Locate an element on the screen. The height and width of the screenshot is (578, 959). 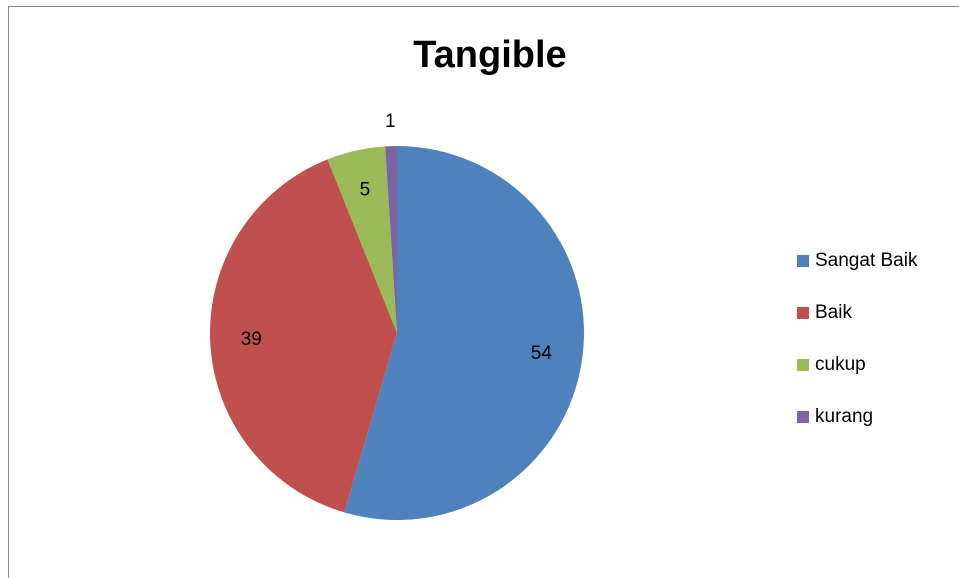
legend-item-cukup: cukup is located at coordinates (857, 378).